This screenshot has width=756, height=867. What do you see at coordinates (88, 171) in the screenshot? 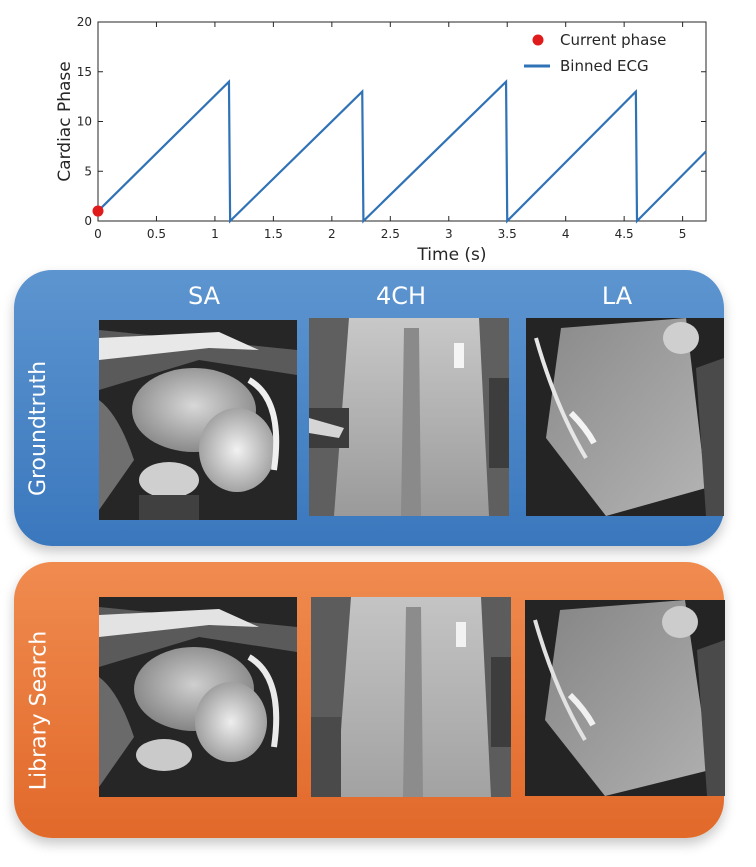
I see `y-tick-label: 5` at bounding box center [88, 171].